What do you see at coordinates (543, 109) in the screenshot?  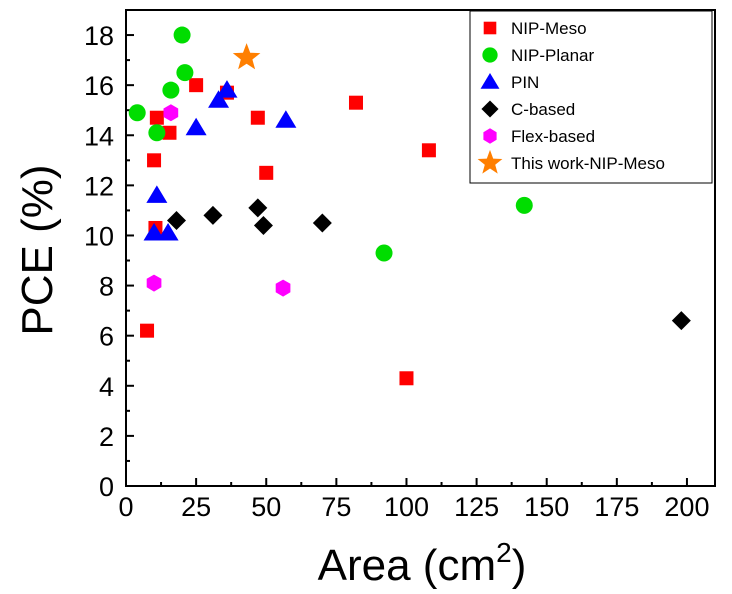 I see `legend-label: C-based` at bounding box center [543, 109].